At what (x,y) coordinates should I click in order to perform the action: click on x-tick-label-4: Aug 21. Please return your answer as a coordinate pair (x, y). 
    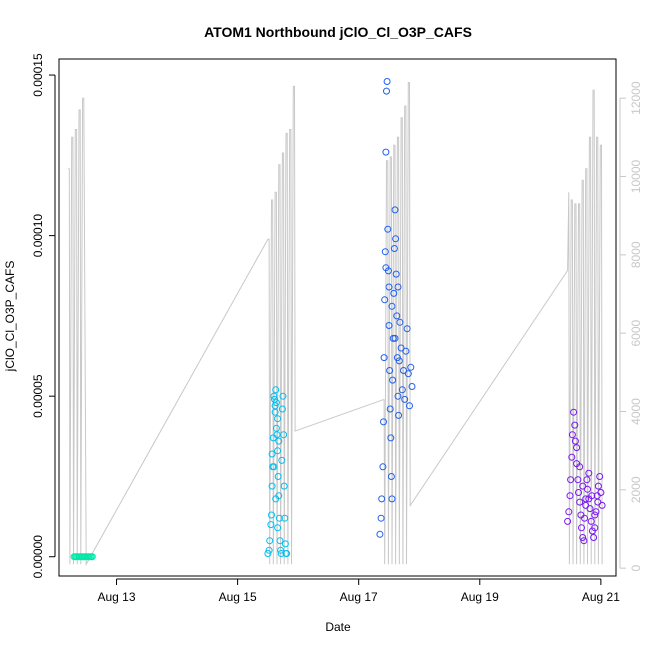
    Looking at the image, I should click on (601, 597).